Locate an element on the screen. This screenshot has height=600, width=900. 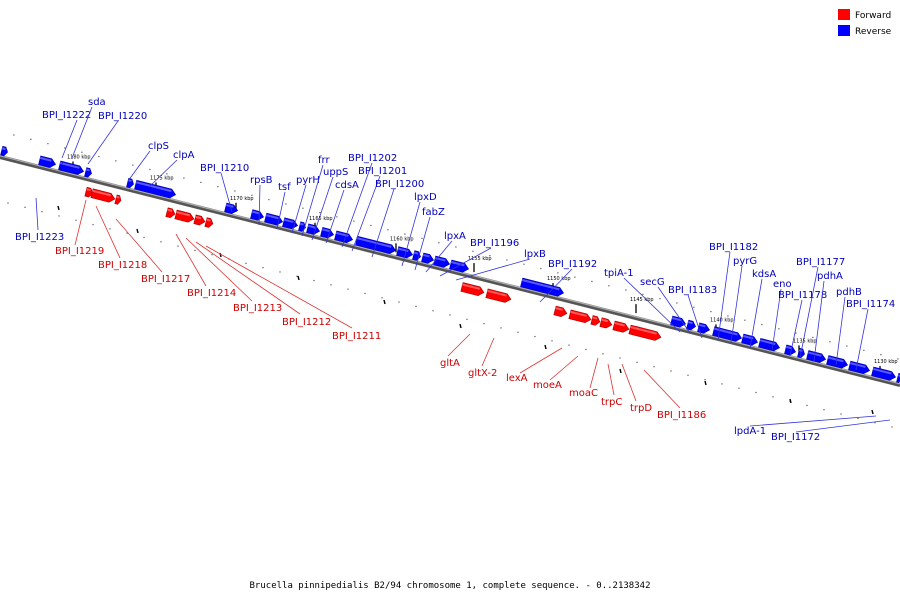
gene-label: secG is located at coordinates (652, 282).